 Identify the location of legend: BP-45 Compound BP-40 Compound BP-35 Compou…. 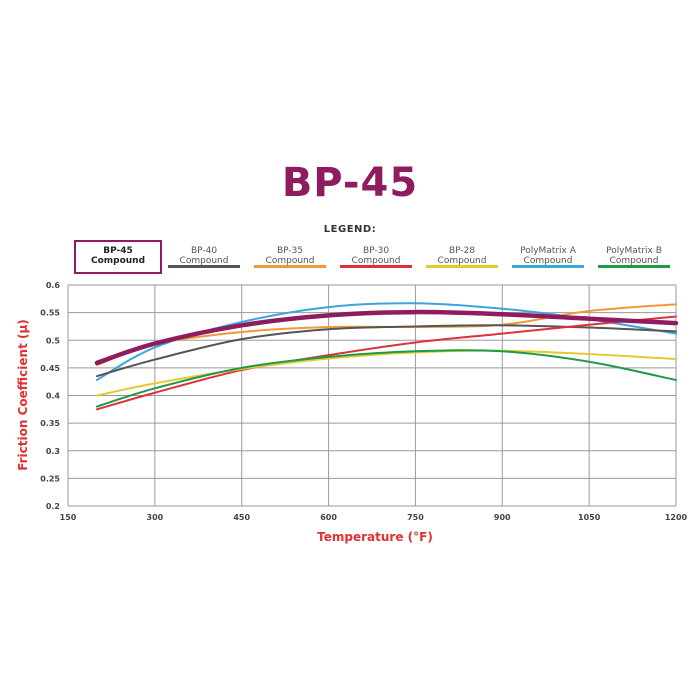
(374, 257).